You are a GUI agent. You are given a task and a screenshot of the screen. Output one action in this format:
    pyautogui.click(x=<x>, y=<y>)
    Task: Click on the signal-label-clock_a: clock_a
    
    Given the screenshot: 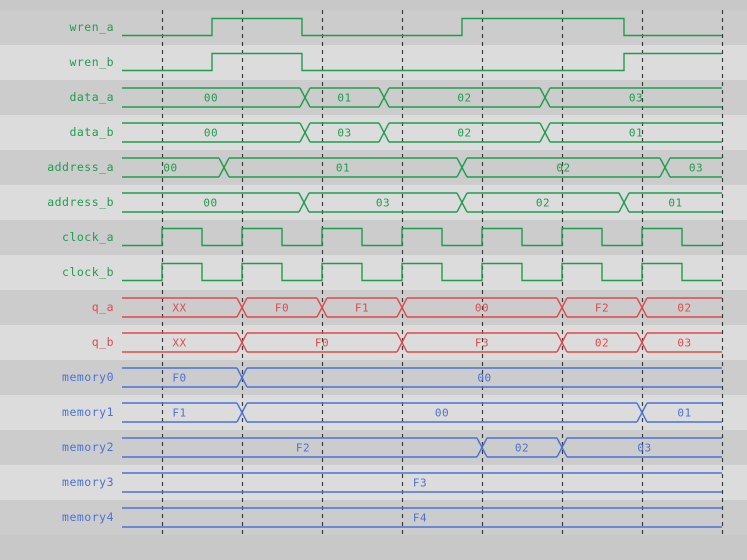 What is the action you would take?
    pyautogui.click(x=88, y=236)
    